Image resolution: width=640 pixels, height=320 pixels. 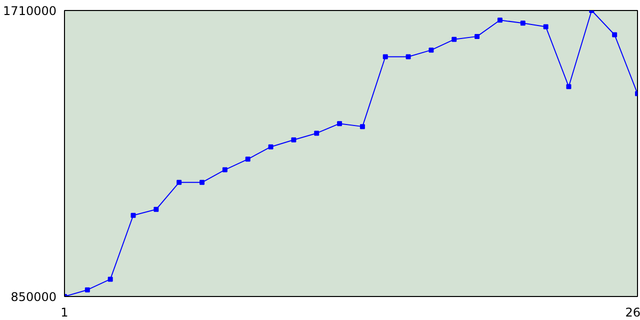 I want to click on x-tick-label: 26, so click(x=632, y=313).